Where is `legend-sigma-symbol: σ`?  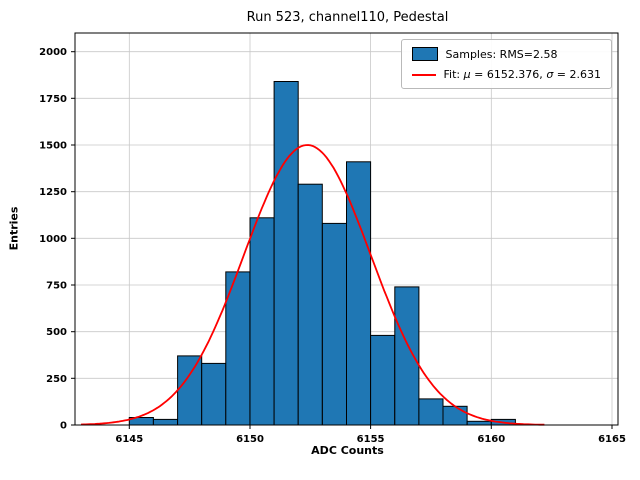 legend-sigma-symbol: σ is located at coordinates (550, 74).